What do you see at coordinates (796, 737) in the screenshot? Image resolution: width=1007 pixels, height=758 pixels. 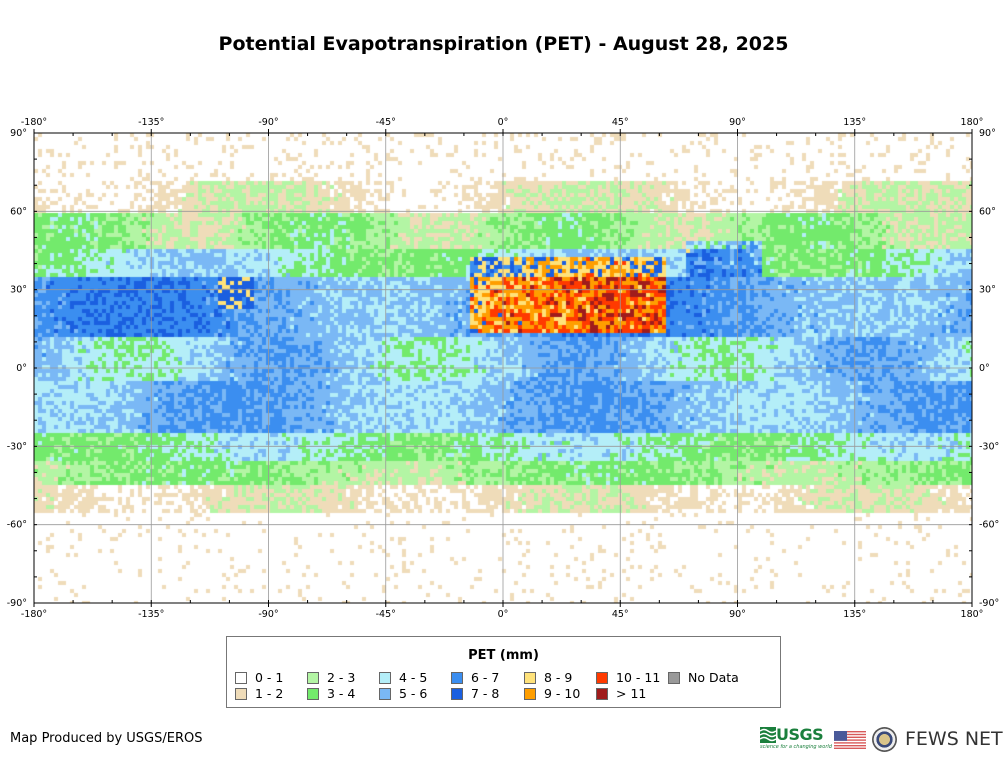 I see `usgs-logo: USGS science for a changing world` at bounding box center [796, 737].